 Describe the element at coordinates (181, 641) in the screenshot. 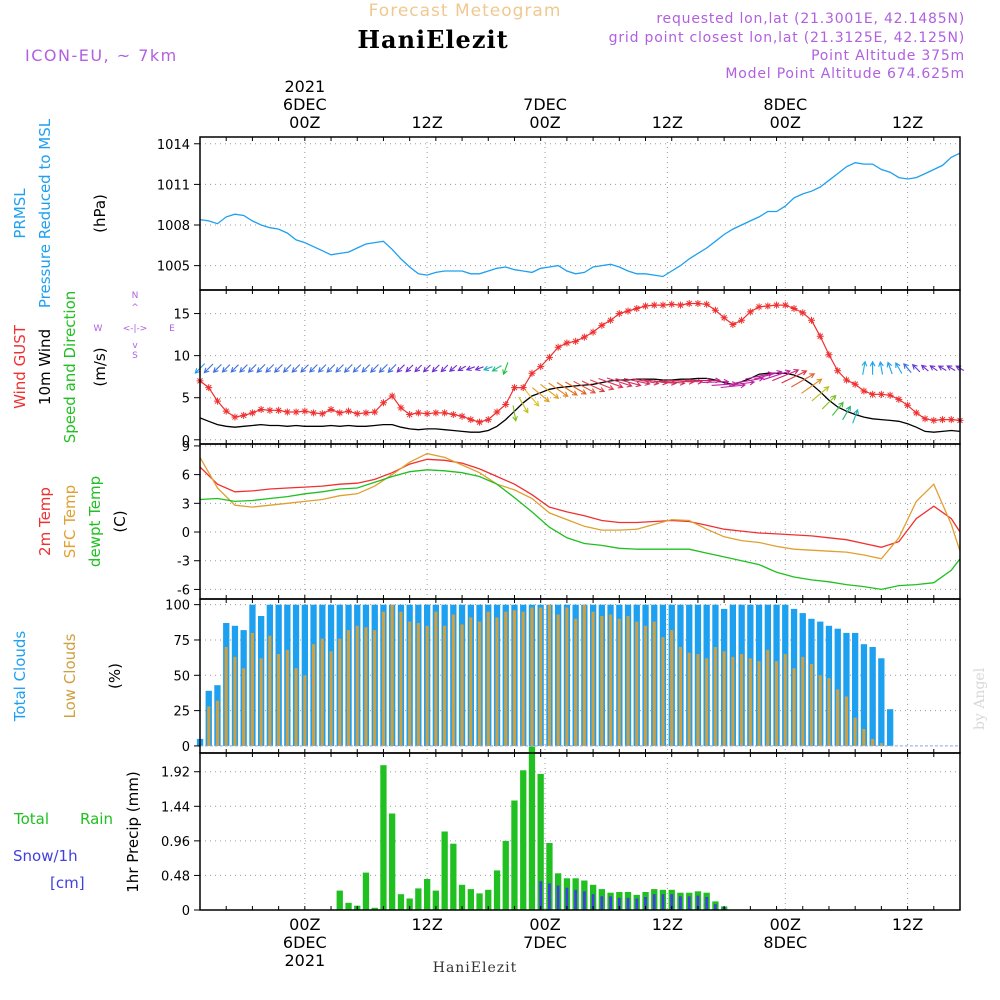

I see `ytick-label-clouds-3: 75` at that location.